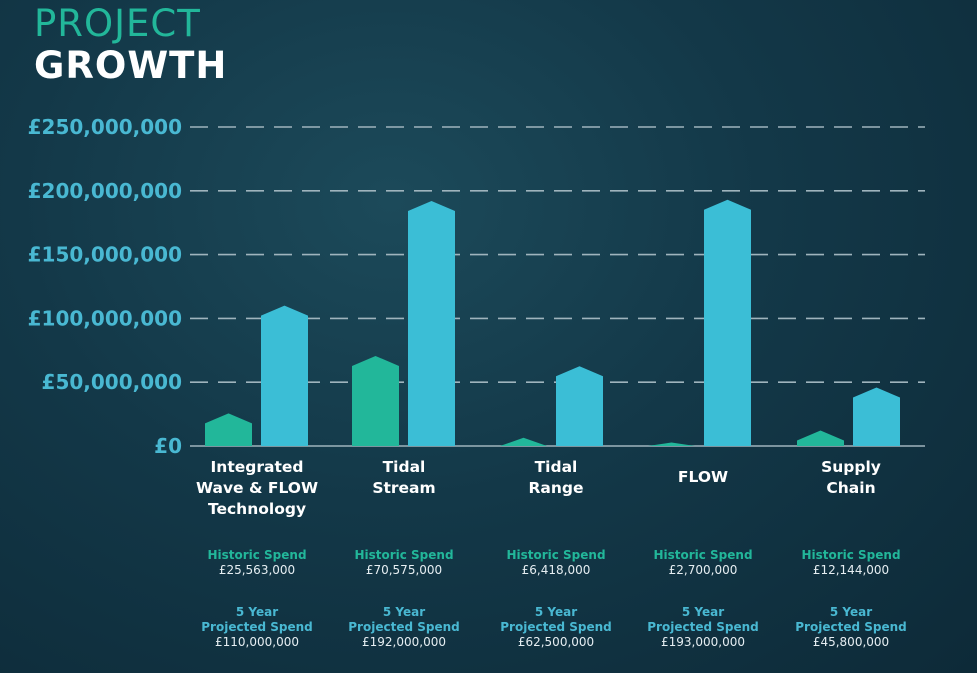 The width and height of the screenshot is (977, 673). I want to click on chart-title-line1: PROJECT, so click(117, 23).